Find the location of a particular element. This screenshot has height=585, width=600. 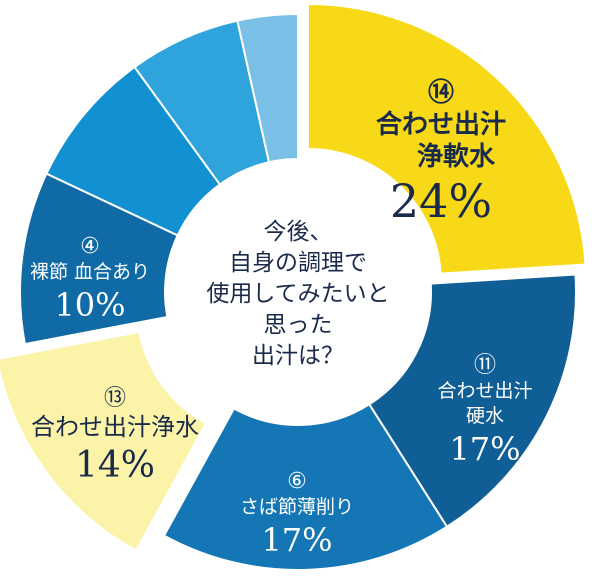

slice-4-number: ④ is located at coordinates (90, 246).